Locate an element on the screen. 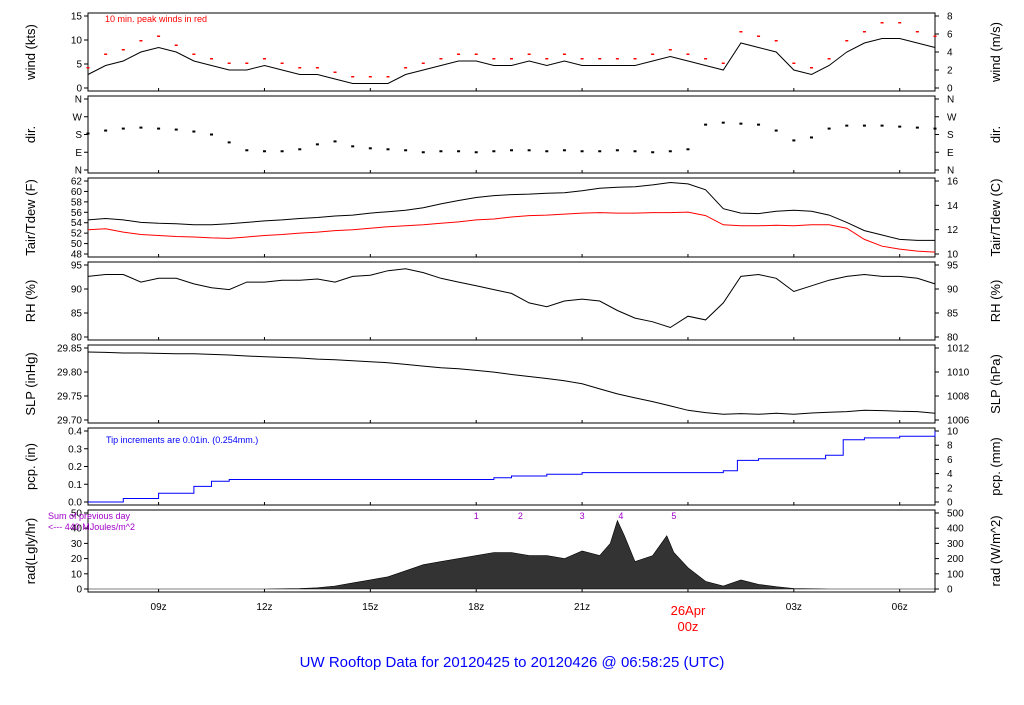 This screenshot has height=705, width=1024. ytick-label-left-wind: 15 is located at coordinates (77, 17).